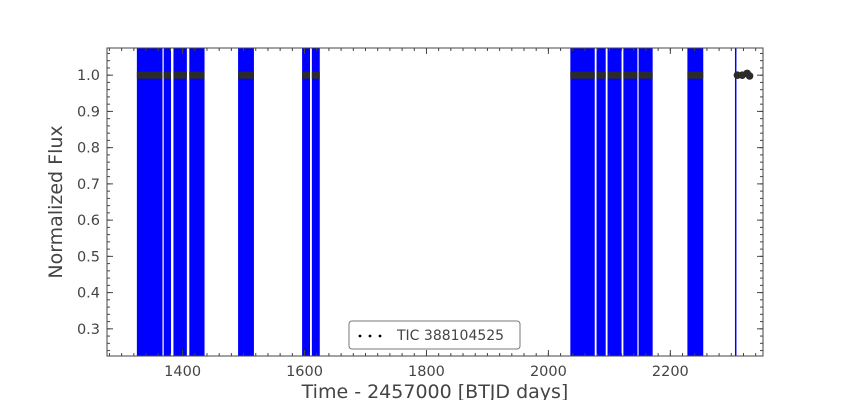 The width and height of the screenshot is (848, 400). Describe the element at coordinates (88, 149) in the screenshot. I see `y-tick-label: 0.8` at that location.